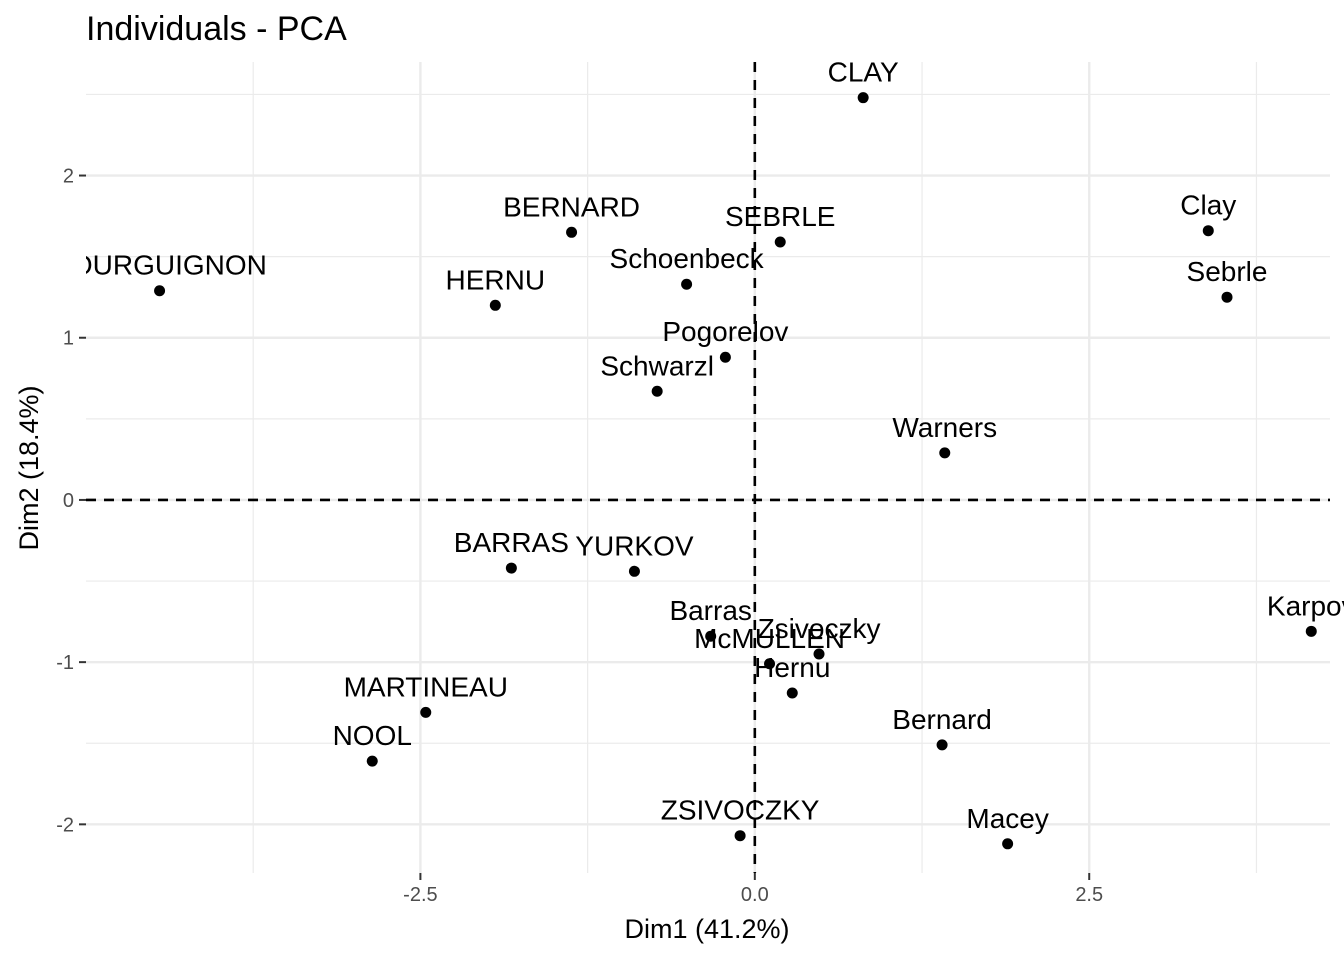 The height and width of the screenshot is (960, 1344). I want to click on data-point-label: YURKOV, so click(634, 545).